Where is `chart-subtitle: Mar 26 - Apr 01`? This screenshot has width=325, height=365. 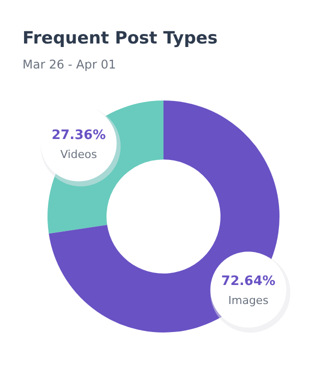 chart-subtitle: Mar 26 - Apr 01 is located at coordinates (69, 65).